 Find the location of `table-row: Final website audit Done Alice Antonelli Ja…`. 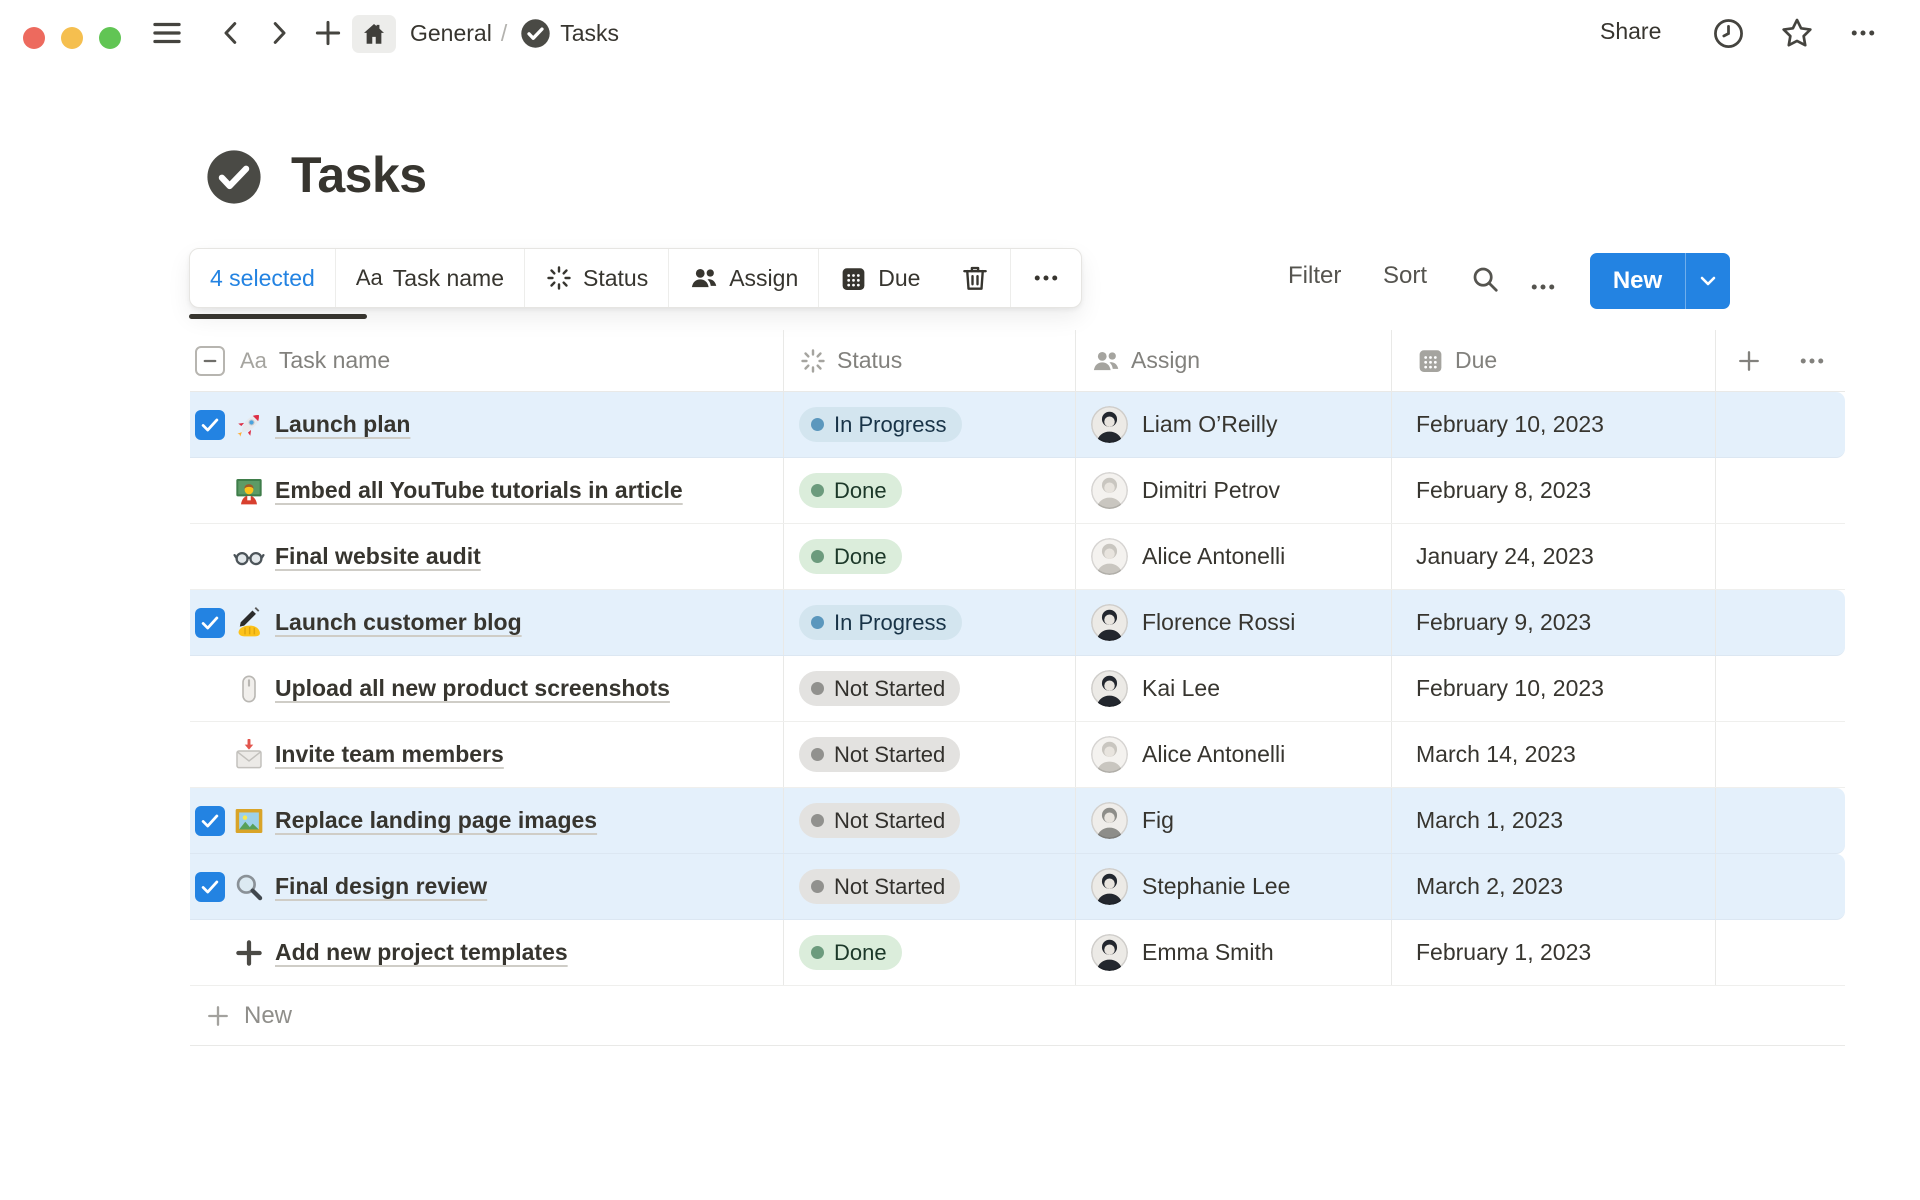

table-row: Final website audit Done Alice Antonelli Ja… is located at coordinates (1017, 557).